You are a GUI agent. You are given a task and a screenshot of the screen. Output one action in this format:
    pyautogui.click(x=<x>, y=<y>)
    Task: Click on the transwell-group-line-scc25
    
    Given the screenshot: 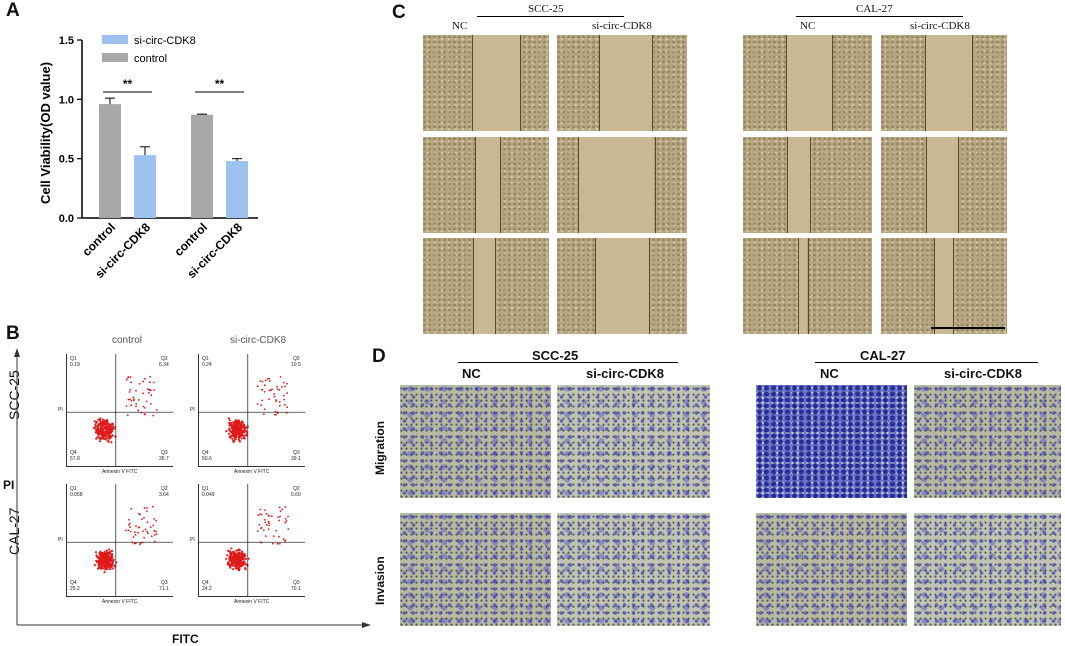 What is the action you would take?
    pyautogui.click(x=568, y=362)
    